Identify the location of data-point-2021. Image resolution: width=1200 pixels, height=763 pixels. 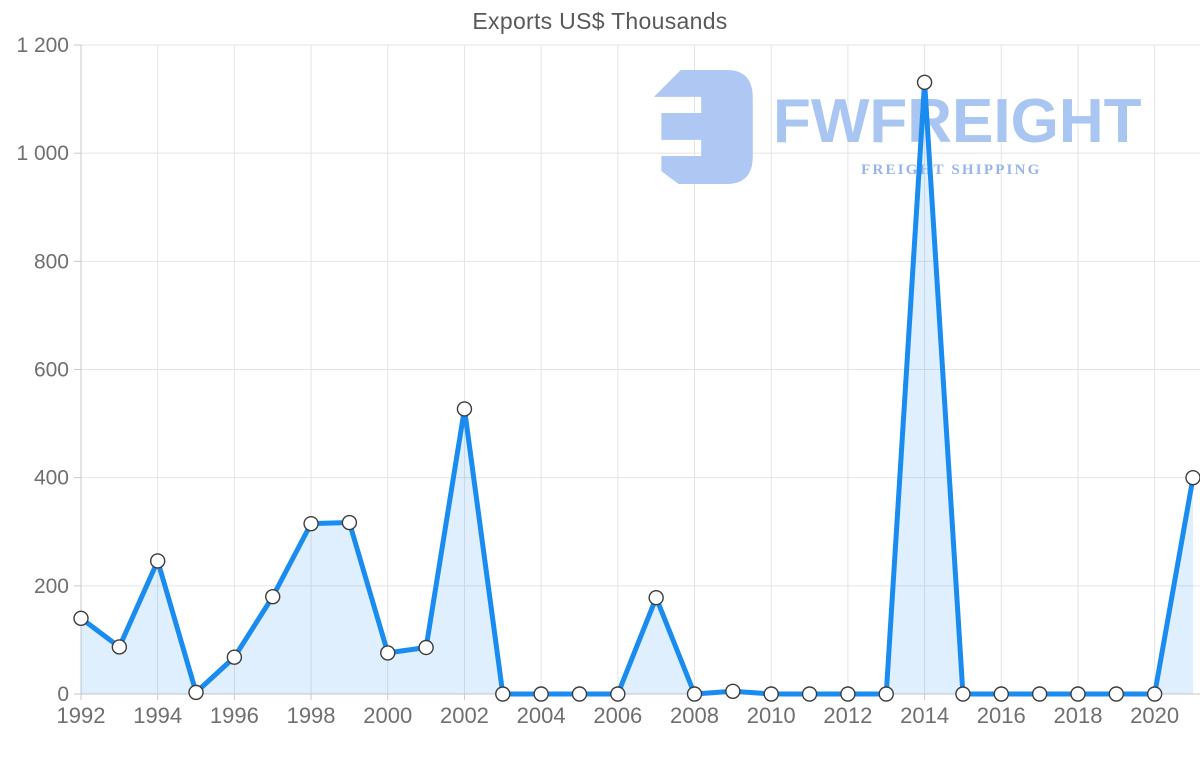
(1192, 477).